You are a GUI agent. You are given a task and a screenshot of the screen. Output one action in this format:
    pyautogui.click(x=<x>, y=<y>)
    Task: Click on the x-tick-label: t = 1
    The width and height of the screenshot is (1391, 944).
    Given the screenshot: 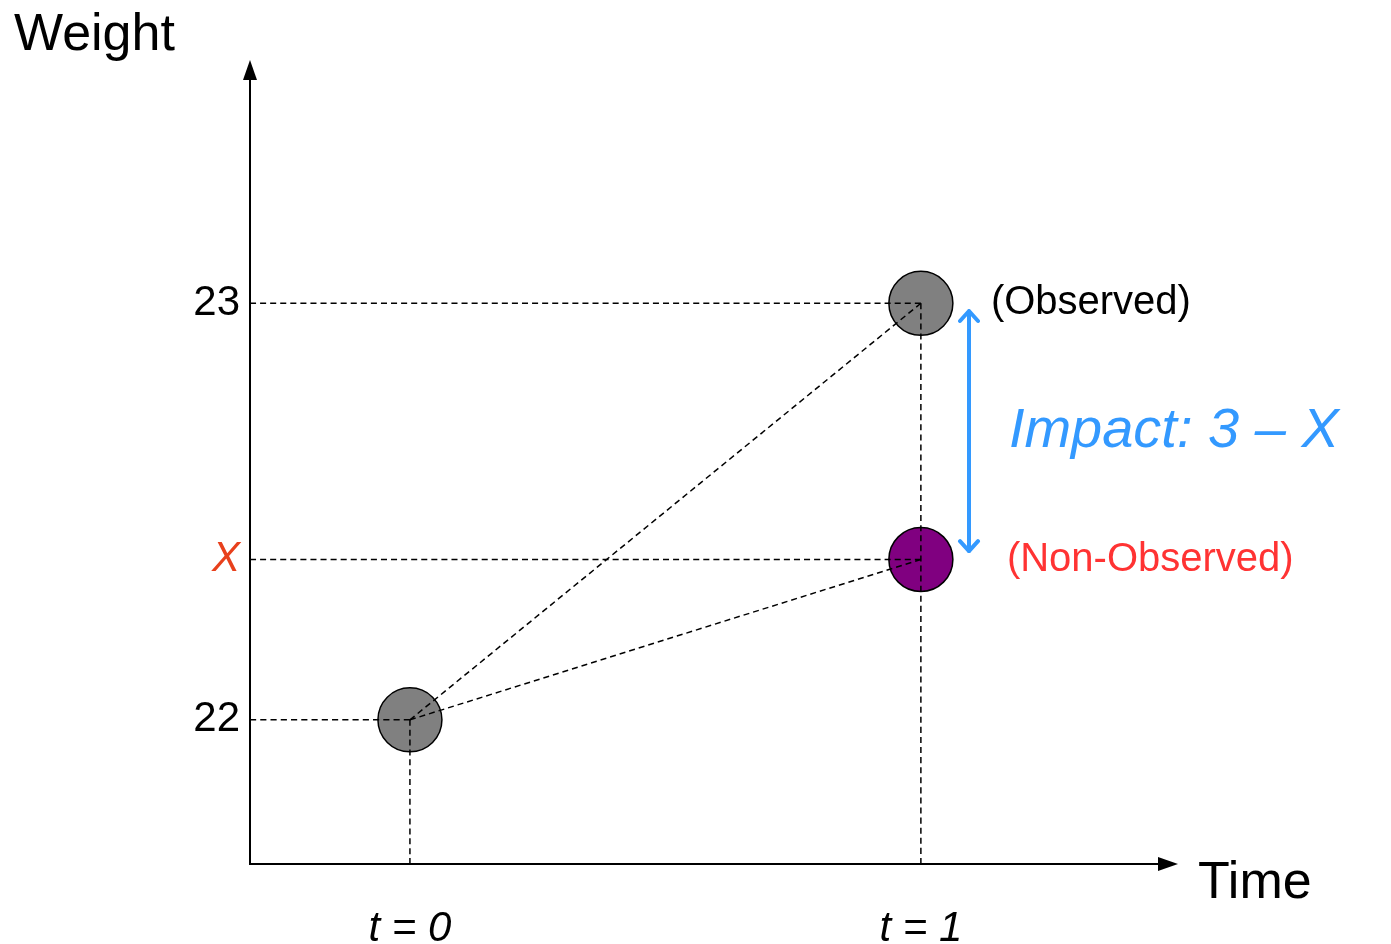 What is the action you would take?
    pyautogui.click(x=921, y=923)
    